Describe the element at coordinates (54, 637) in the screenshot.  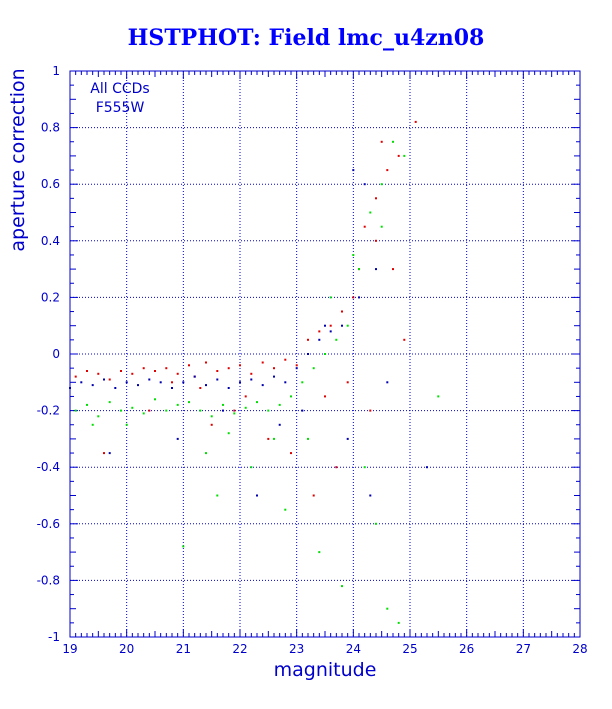
I see `y-tick-label: -1` at that location.